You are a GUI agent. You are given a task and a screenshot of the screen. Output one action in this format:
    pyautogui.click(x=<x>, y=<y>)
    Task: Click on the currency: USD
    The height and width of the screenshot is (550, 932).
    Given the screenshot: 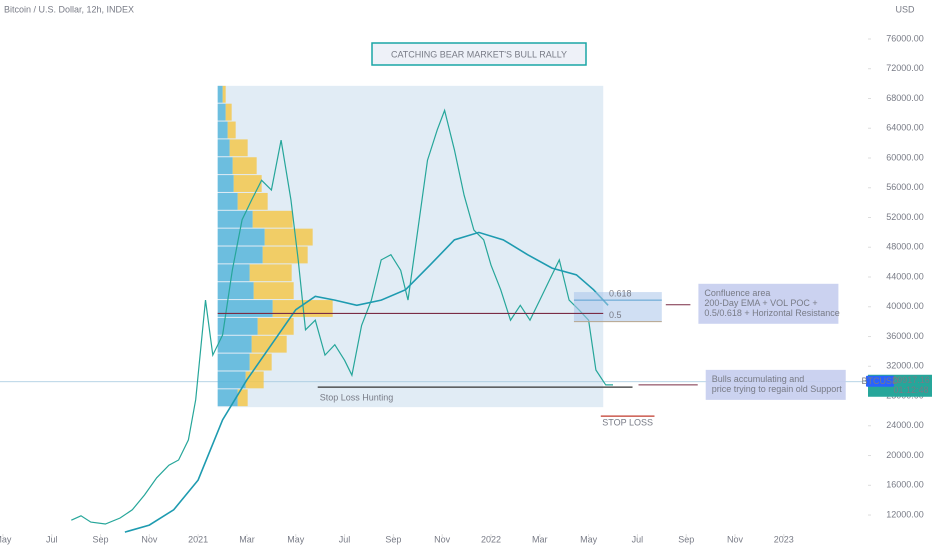 What is the action you would take?
    pyautogui.click(x=905, y=9)
    